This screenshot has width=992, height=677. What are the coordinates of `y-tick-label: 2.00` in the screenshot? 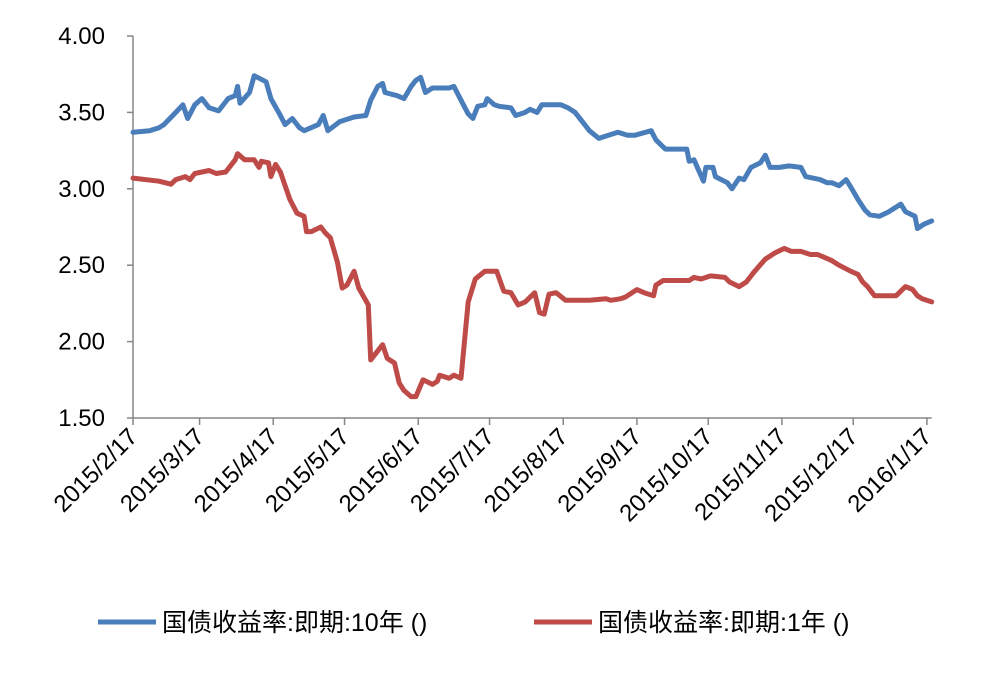 It's located at (81, 342).